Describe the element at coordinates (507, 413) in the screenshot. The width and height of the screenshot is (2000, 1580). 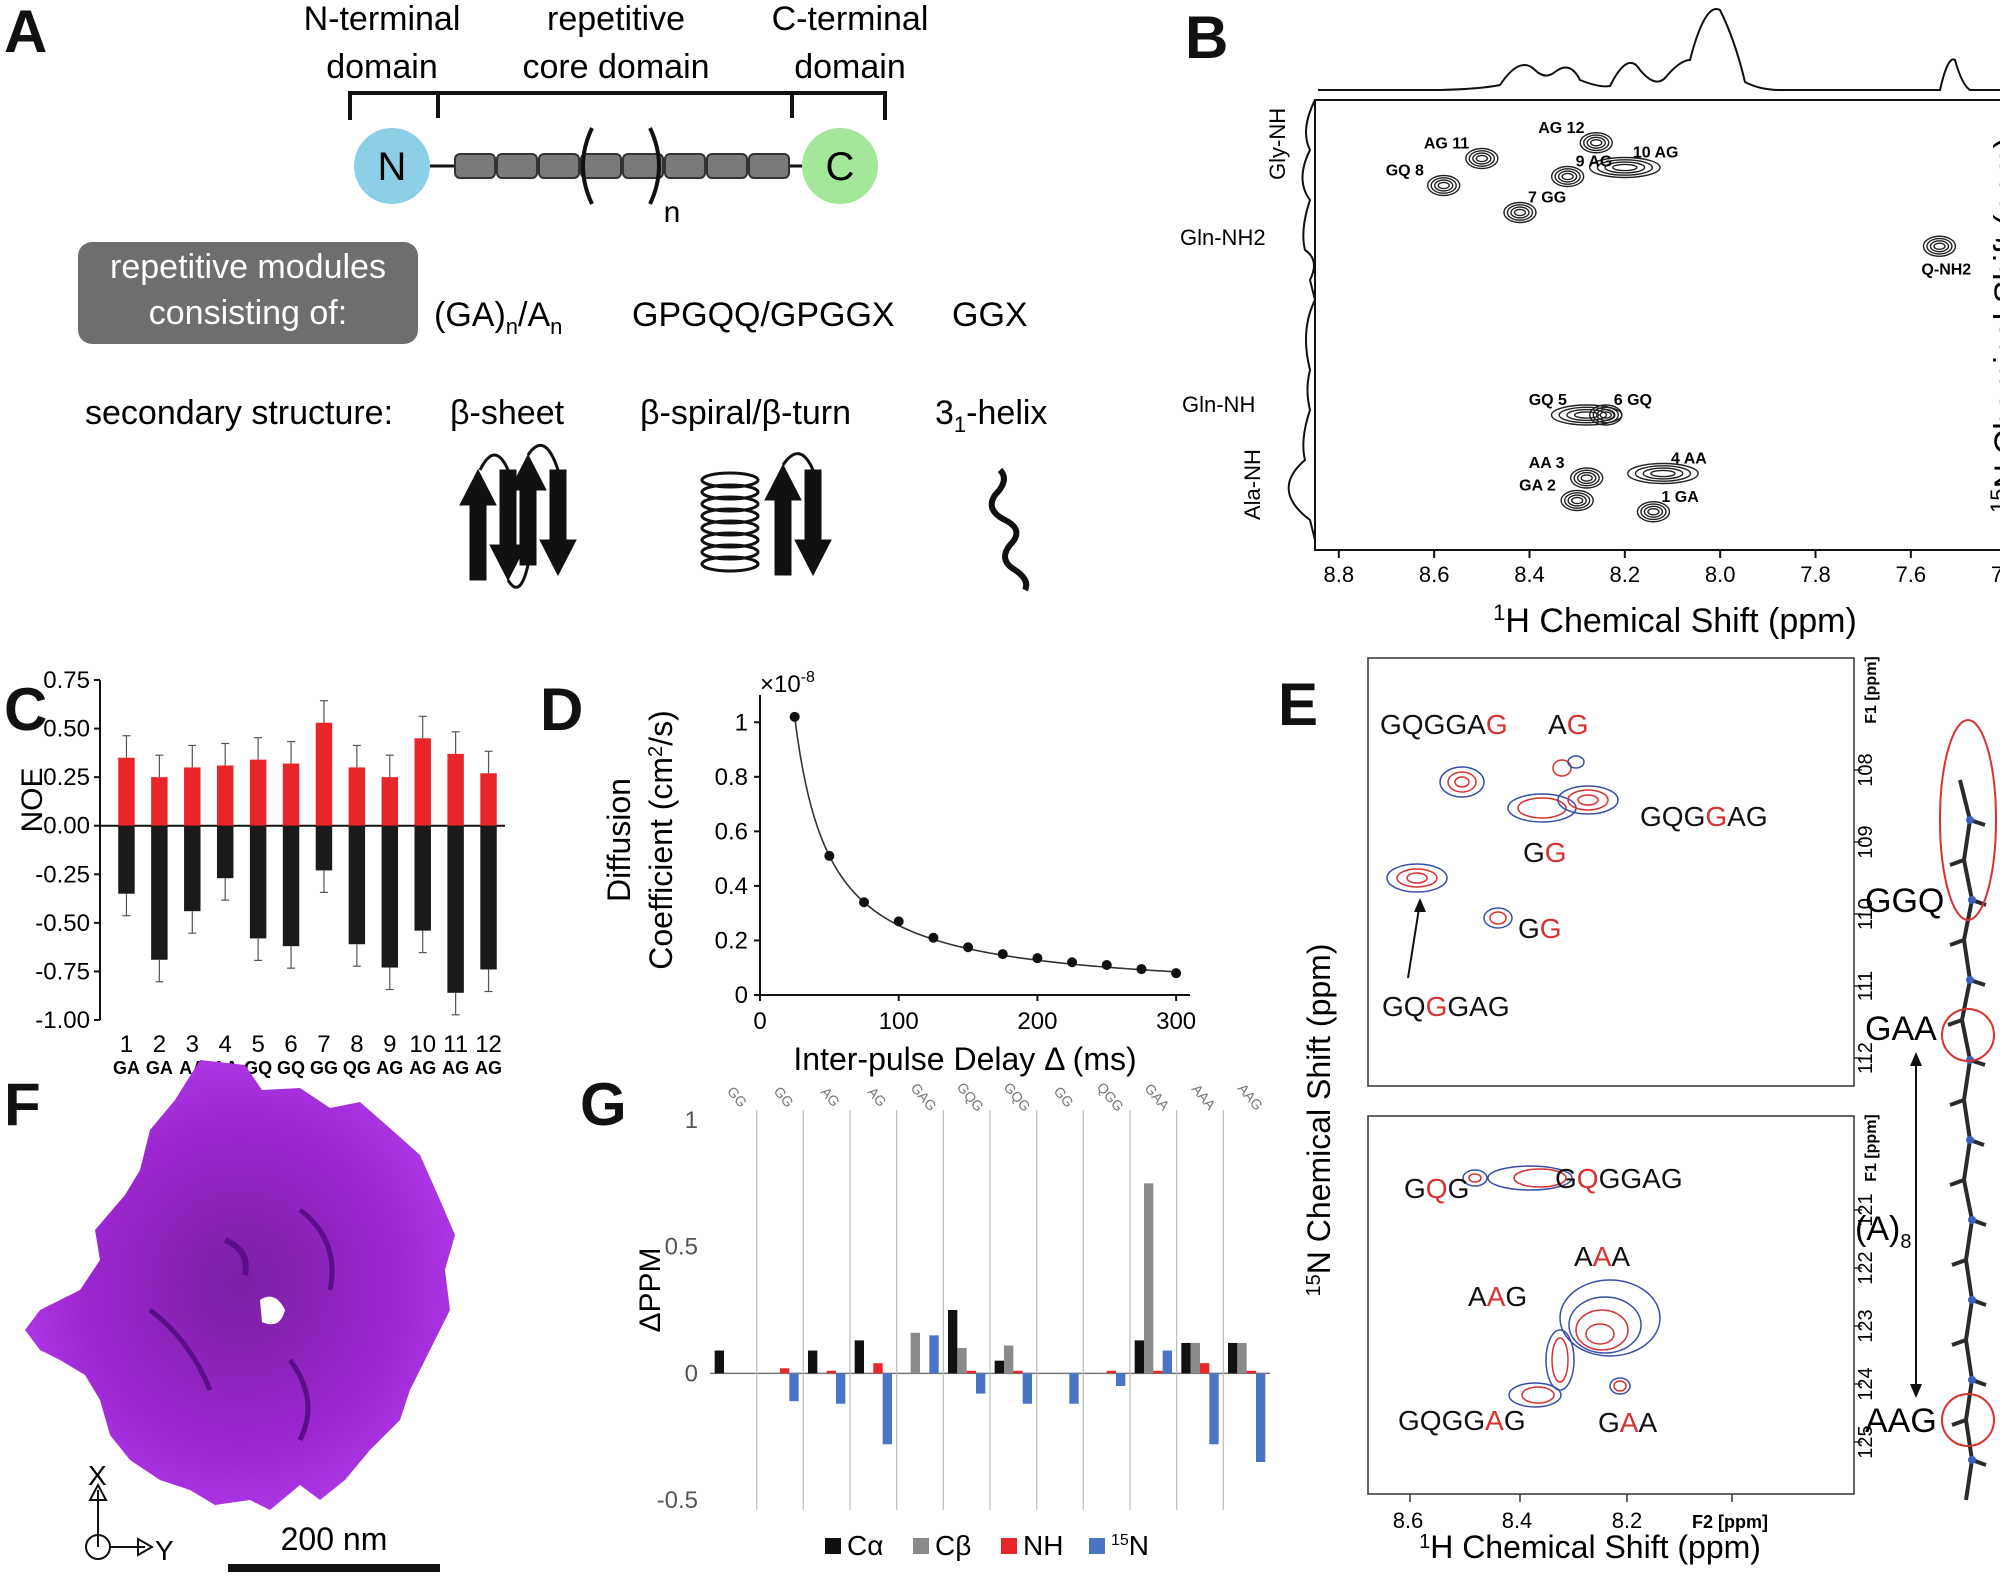
I see `structure-beta-sheet: β-sheet` at that location.